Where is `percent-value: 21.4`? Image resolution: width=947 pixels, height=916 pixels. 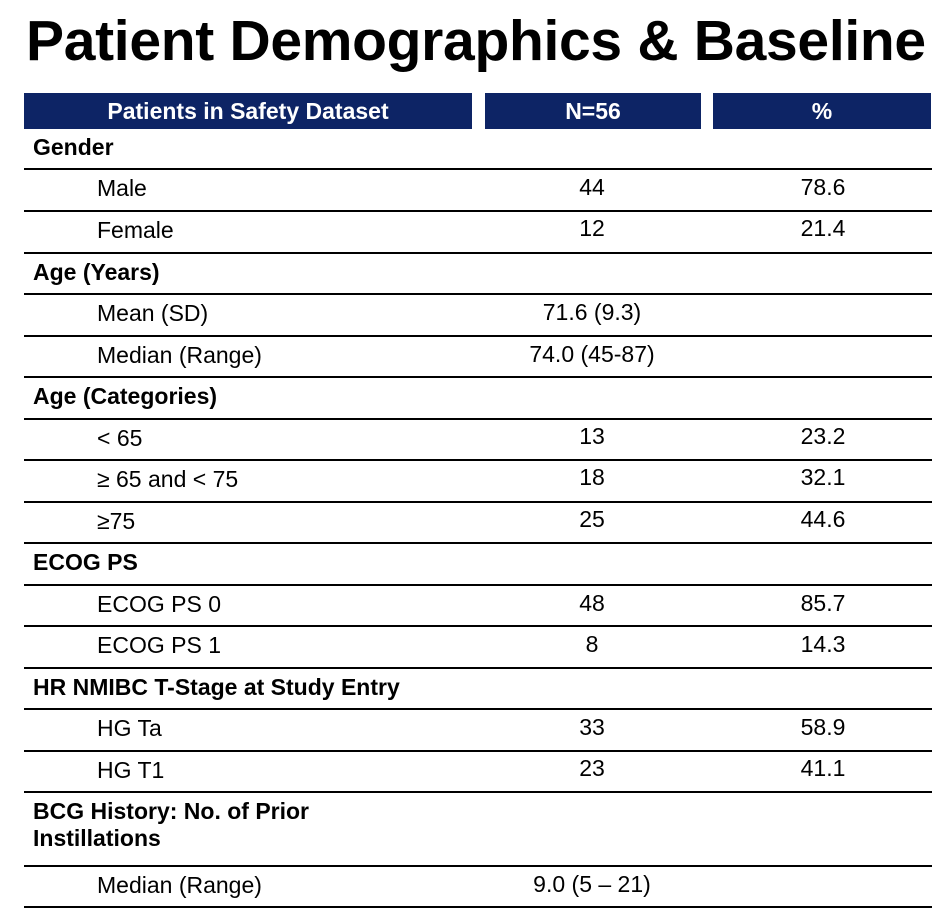 percent-value: 21.4 is located at coordinates (823, 228).